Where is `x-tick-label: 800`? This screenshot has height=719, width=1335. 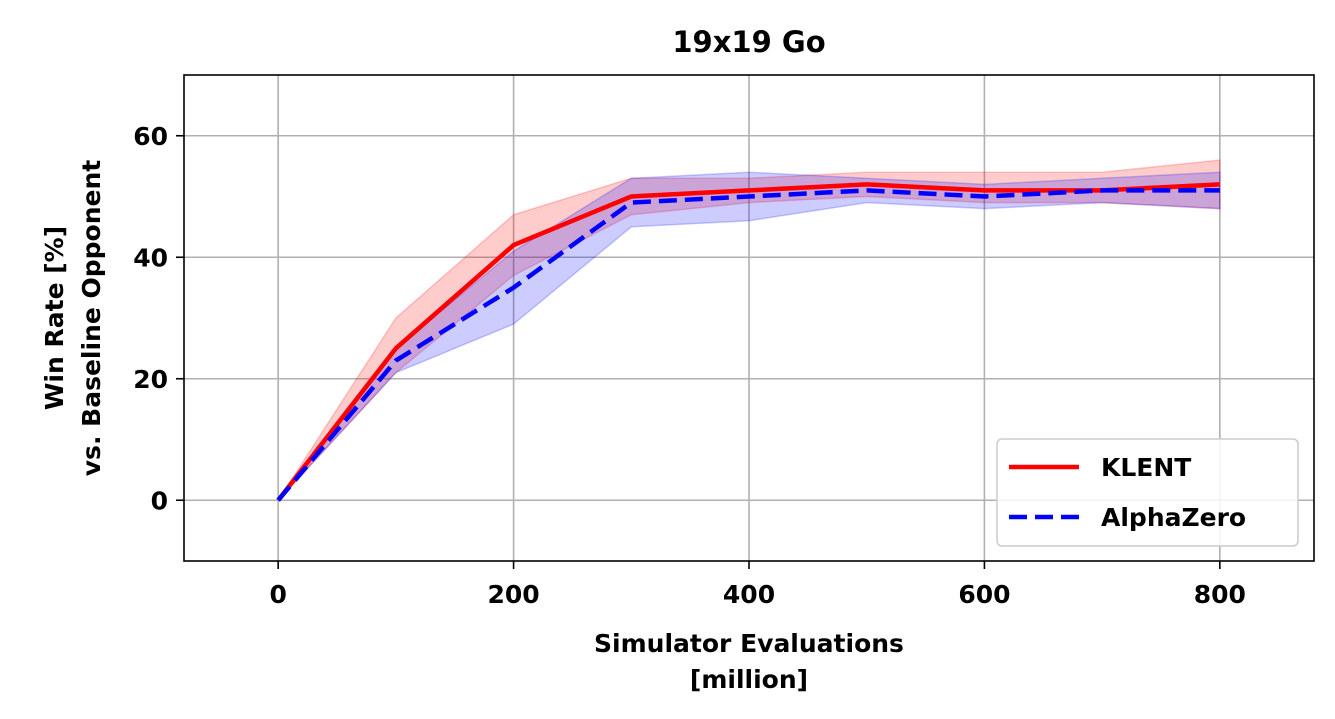
x-tick-label: 800 is located at coordinates (1220, 594).